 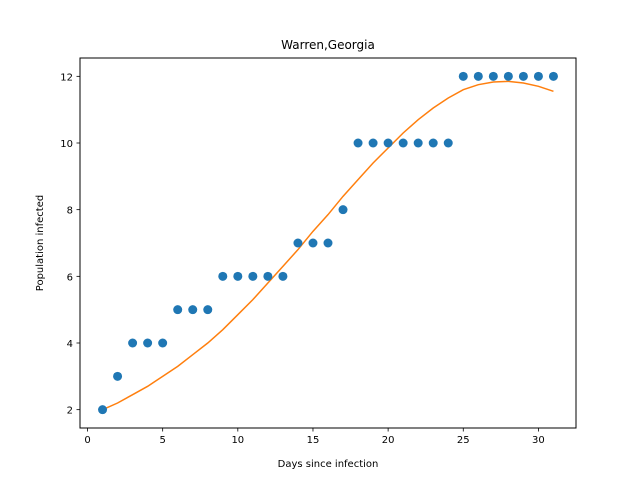 I want to click on y-tick-label: 6, so click(x=70, y=277).